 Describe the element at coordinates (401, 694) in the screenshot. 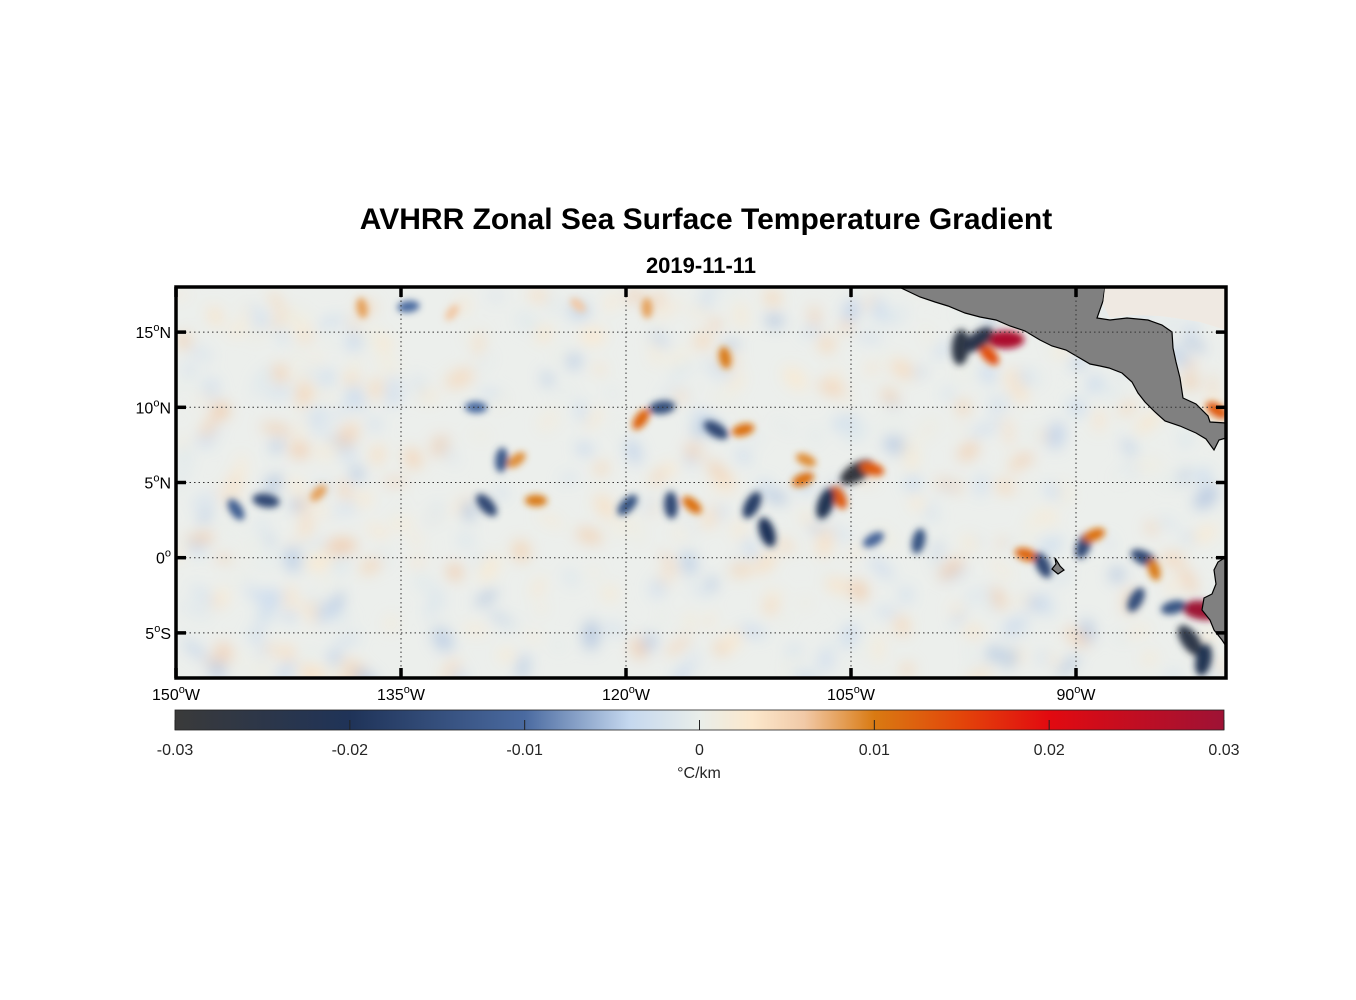

I see `lon-tick-label: 135oW` at that location.